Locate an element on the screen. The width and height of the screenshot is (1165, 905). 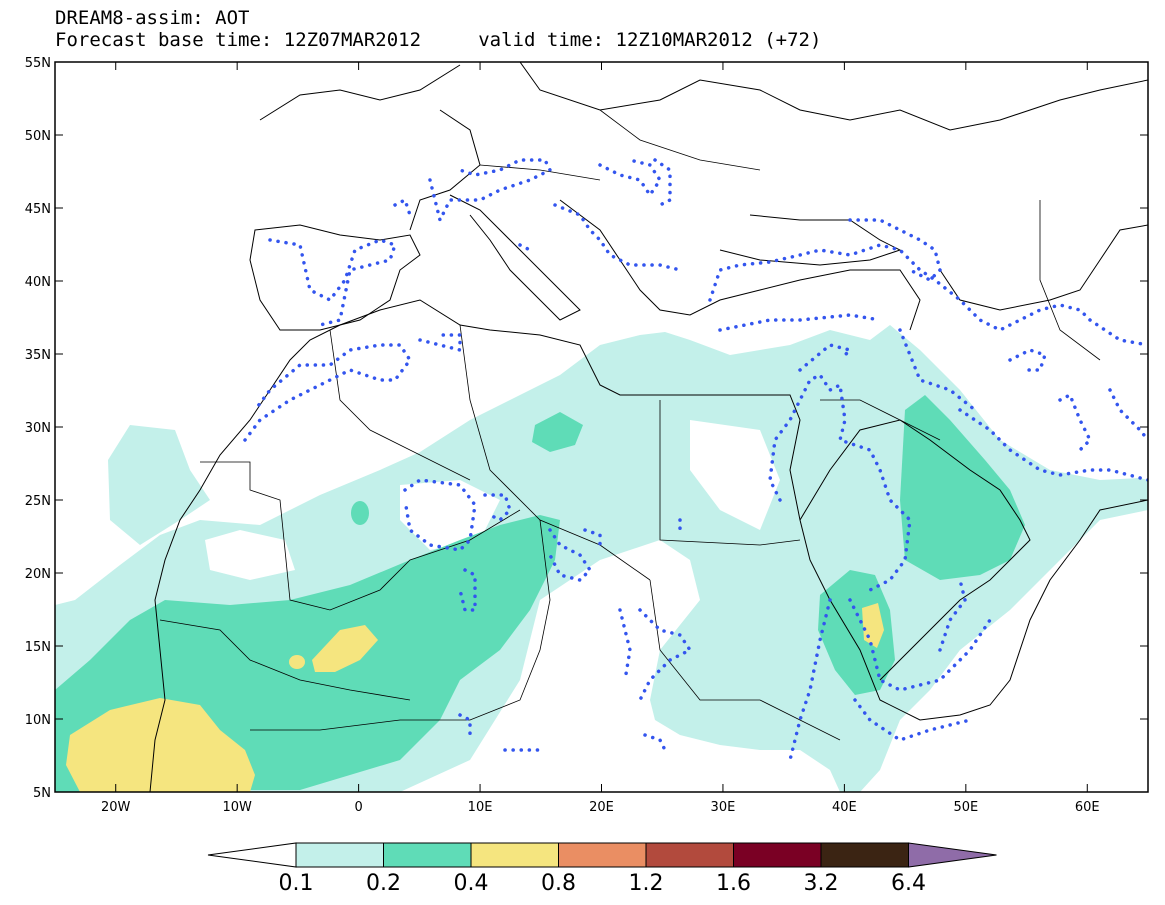
lat-tick-label: 10N is located at coordinates (38, 720).